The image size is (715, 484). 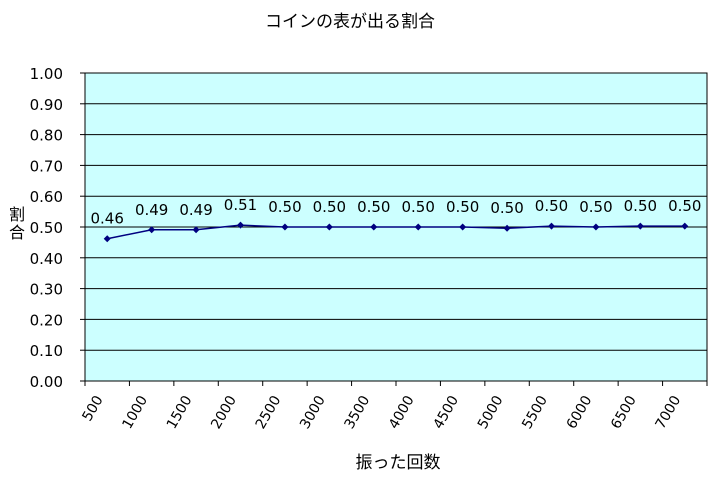 What do you see at coordinates (46, 197) in the screenshot?
I see `y-tick-label: 0.60` at bounding box center [46, 197].